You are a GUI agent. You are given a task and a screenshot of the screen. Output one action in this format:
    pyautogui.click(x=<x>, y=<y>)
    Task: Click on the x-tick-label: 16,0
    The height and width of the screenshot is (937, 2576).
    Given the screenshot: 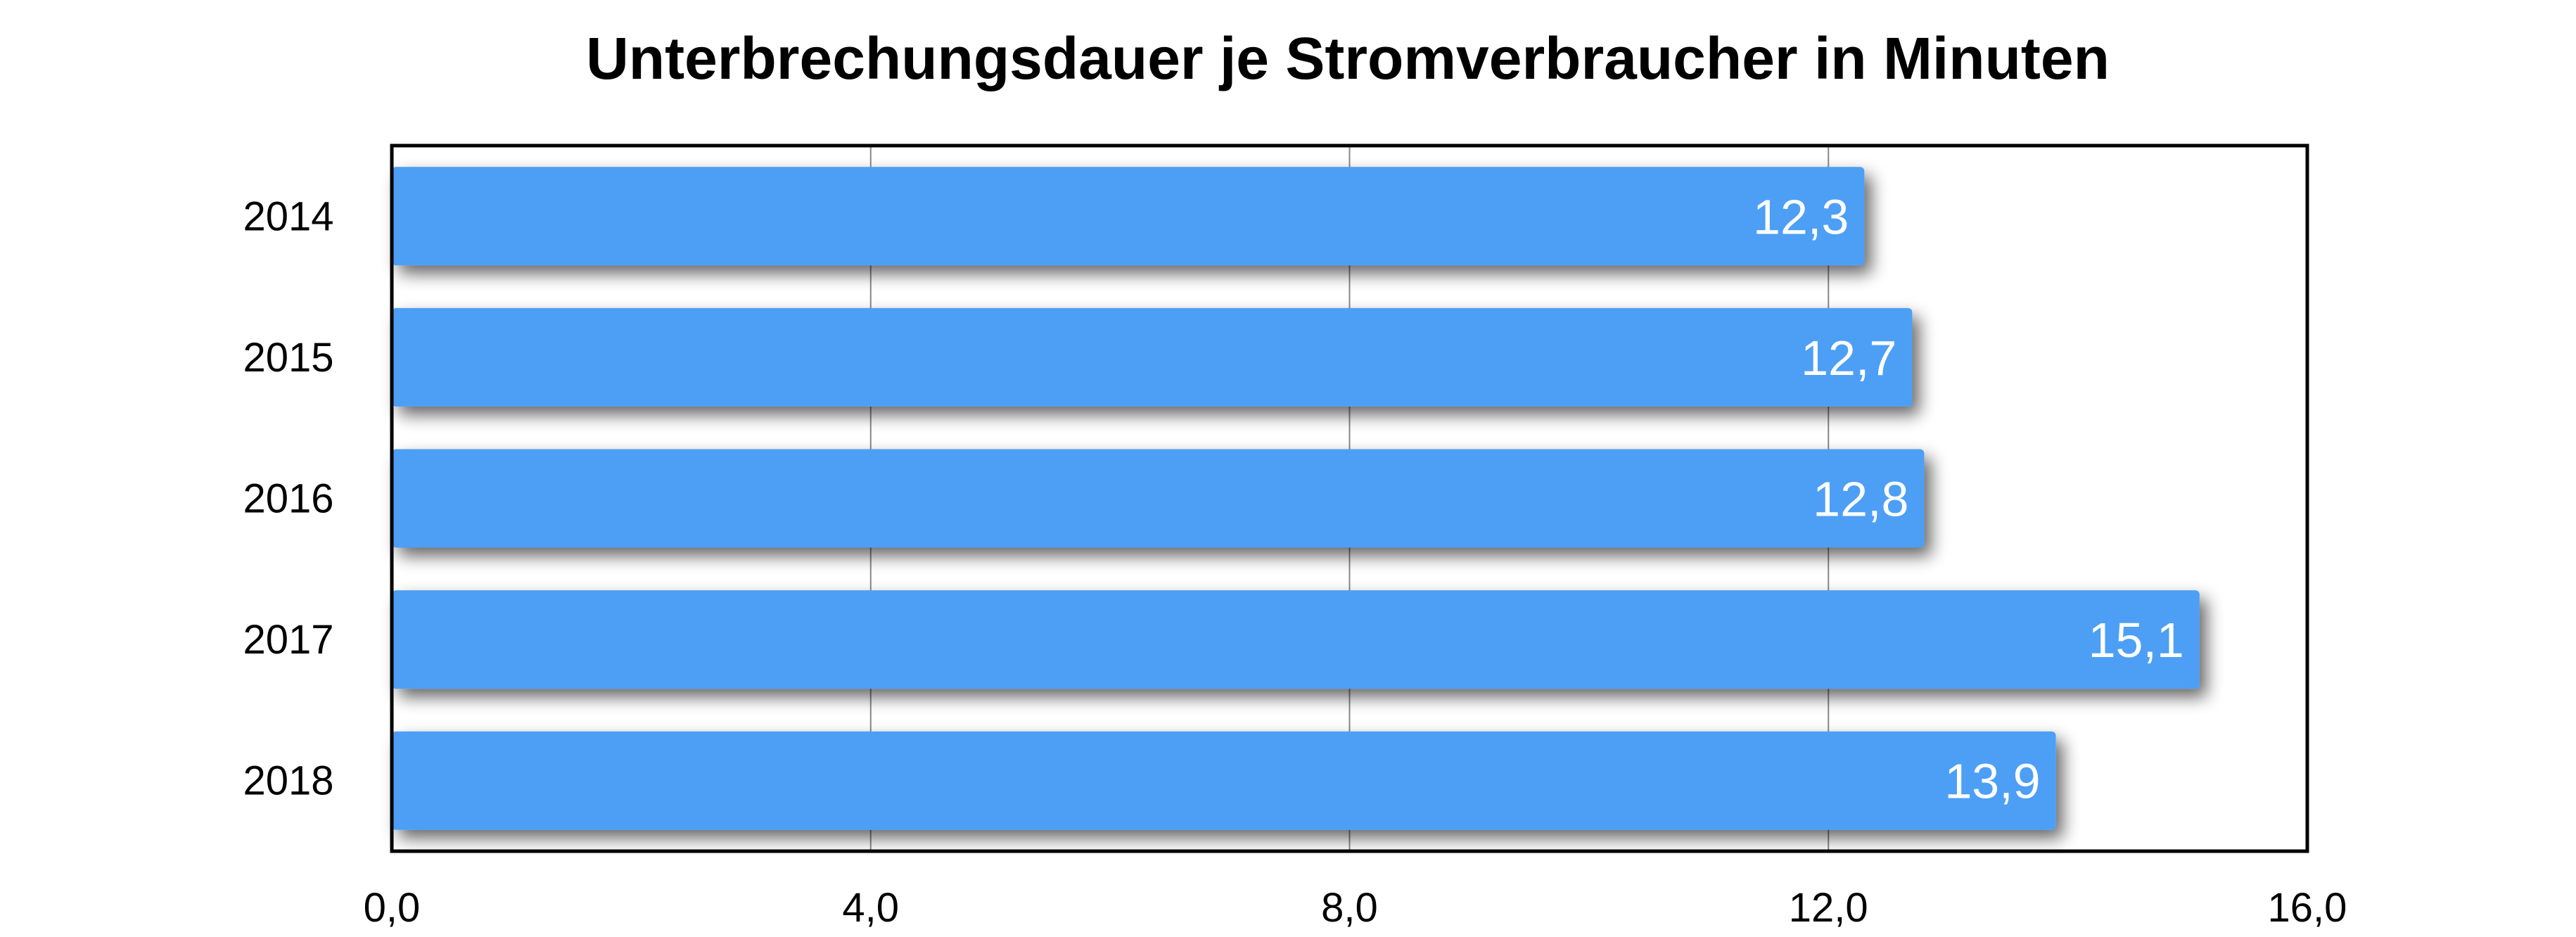 What is the action you would take?
    pyautogui.click(x=2307, y=908)
    